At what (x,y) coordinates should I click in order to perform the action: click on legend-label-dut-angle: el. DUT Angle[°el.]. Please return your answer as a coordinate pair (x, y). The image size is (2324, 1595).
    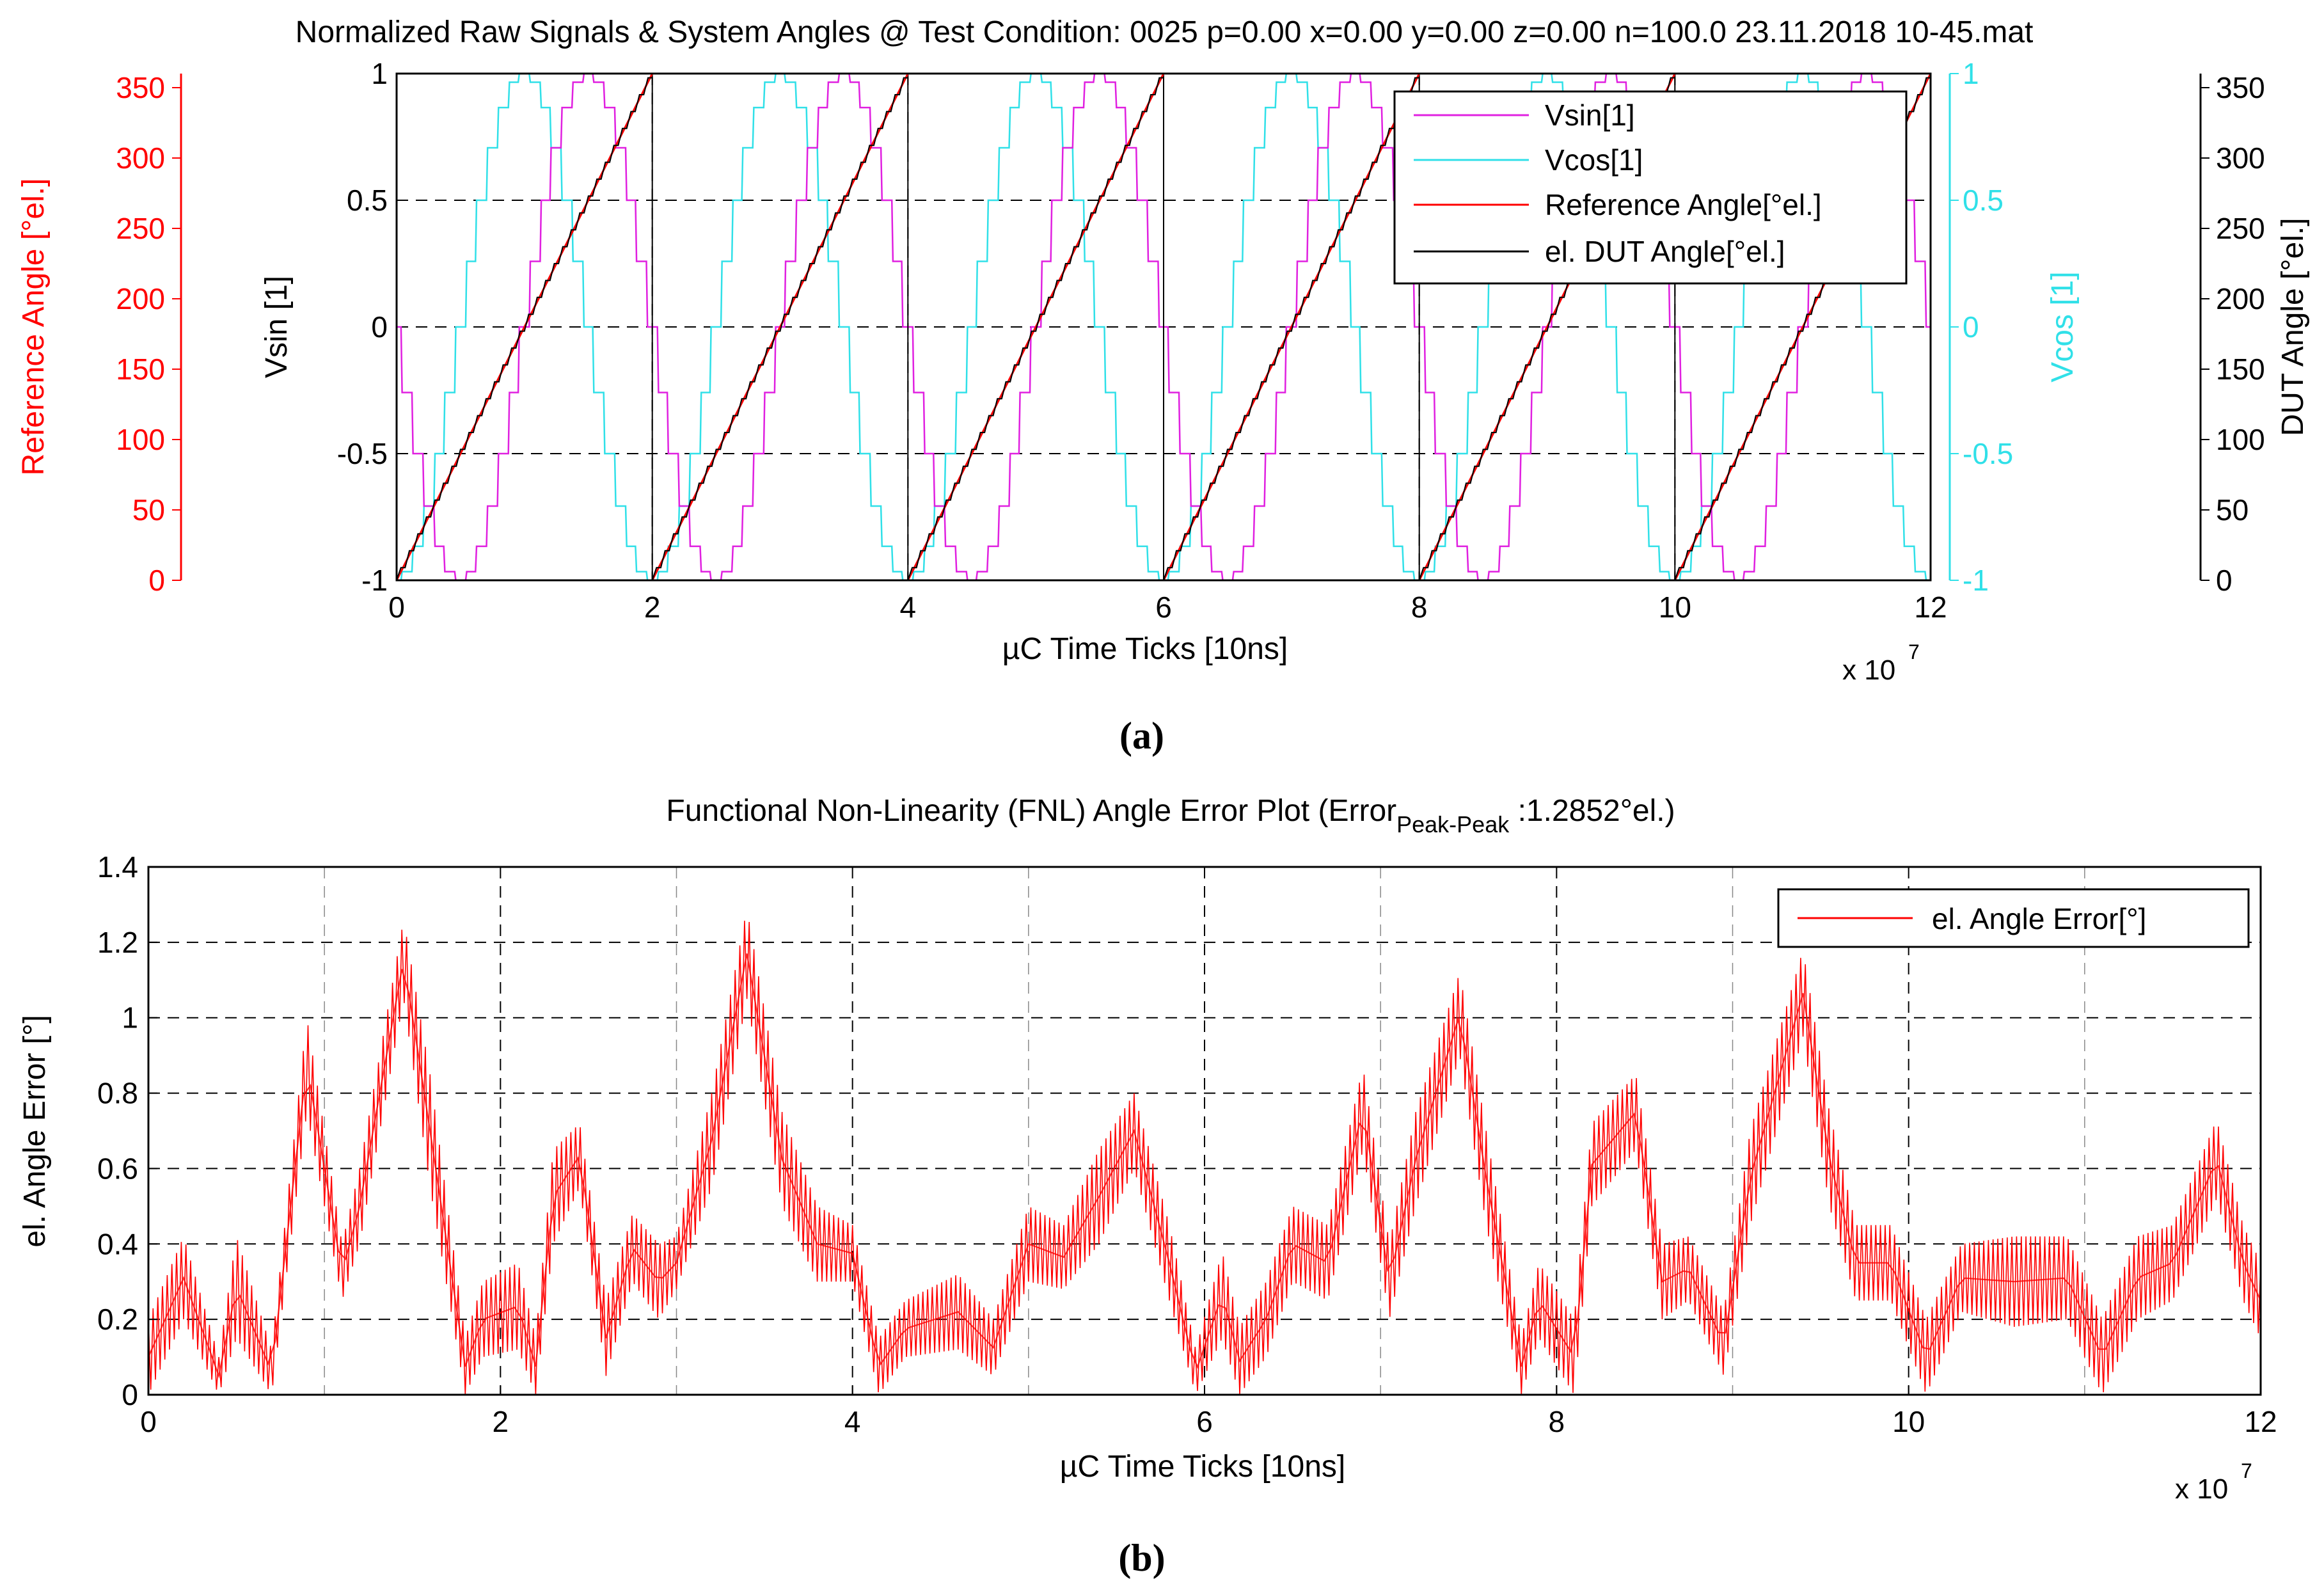
    Looking at the image, I should click on (1665, 251).